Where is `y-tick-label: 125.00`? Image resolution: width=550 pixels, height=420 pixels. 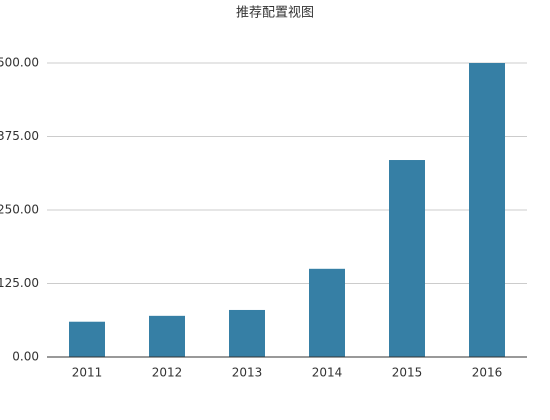 y-tick-label: 125.00 is located at coordinates (19, 283).